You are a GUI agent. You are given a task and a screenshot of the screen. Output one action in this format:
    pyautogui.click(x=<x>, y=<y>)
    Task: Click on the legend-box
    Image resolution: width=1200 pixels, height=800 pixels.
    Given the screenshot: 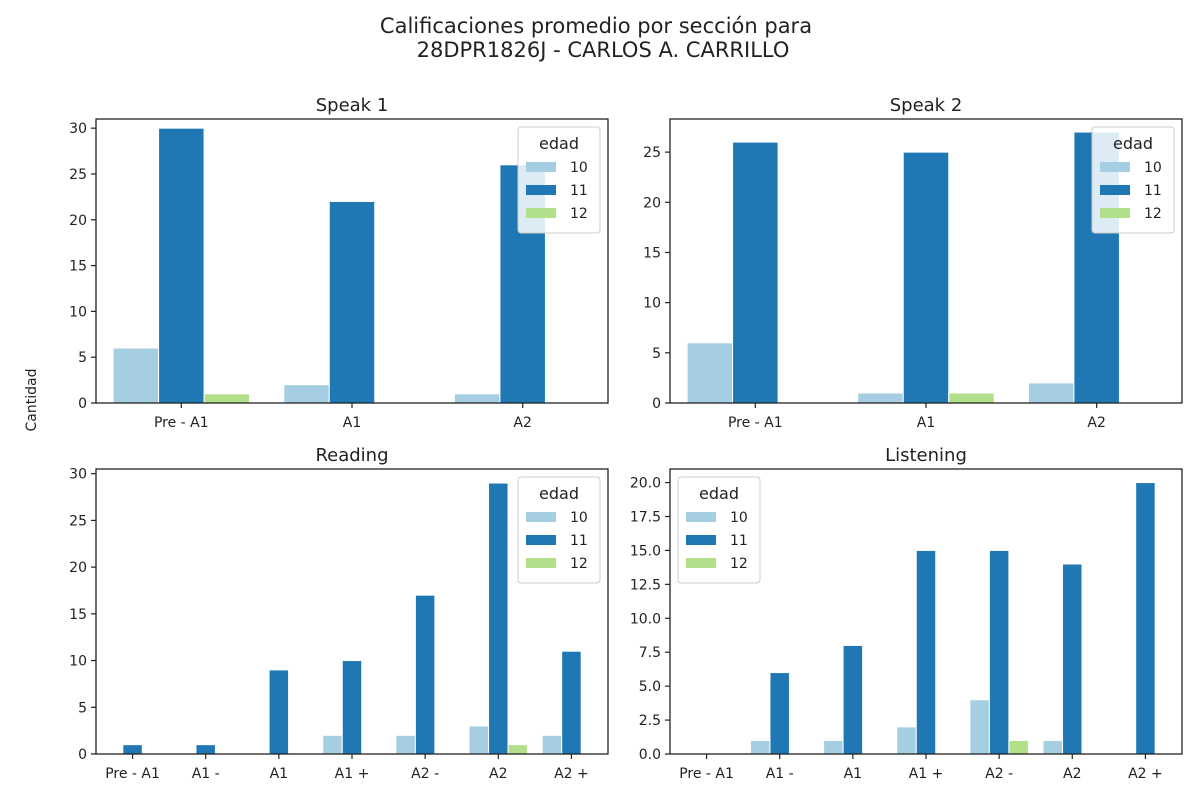 What is the action you would take?
    pyautogui.click(x=559, y=530)
    